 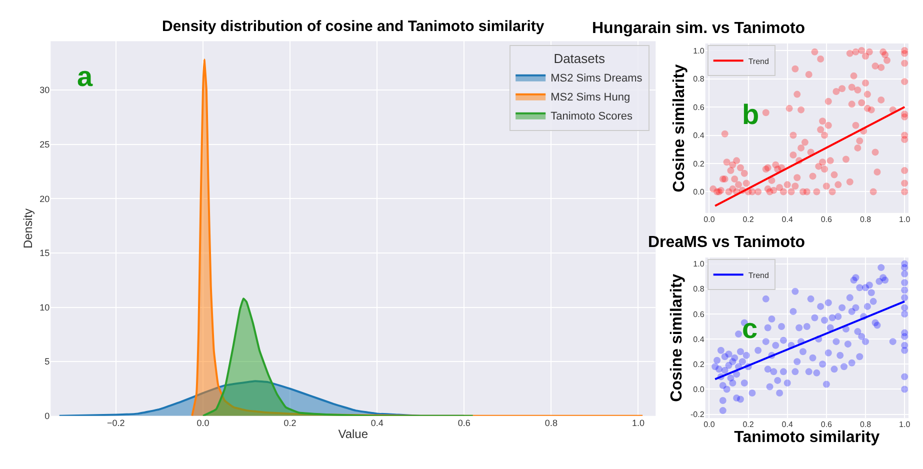 What do you see at coordinates (45, 199) in the screenshot?
I see `y-tick-label: 20` at bounding box center [45, 199].